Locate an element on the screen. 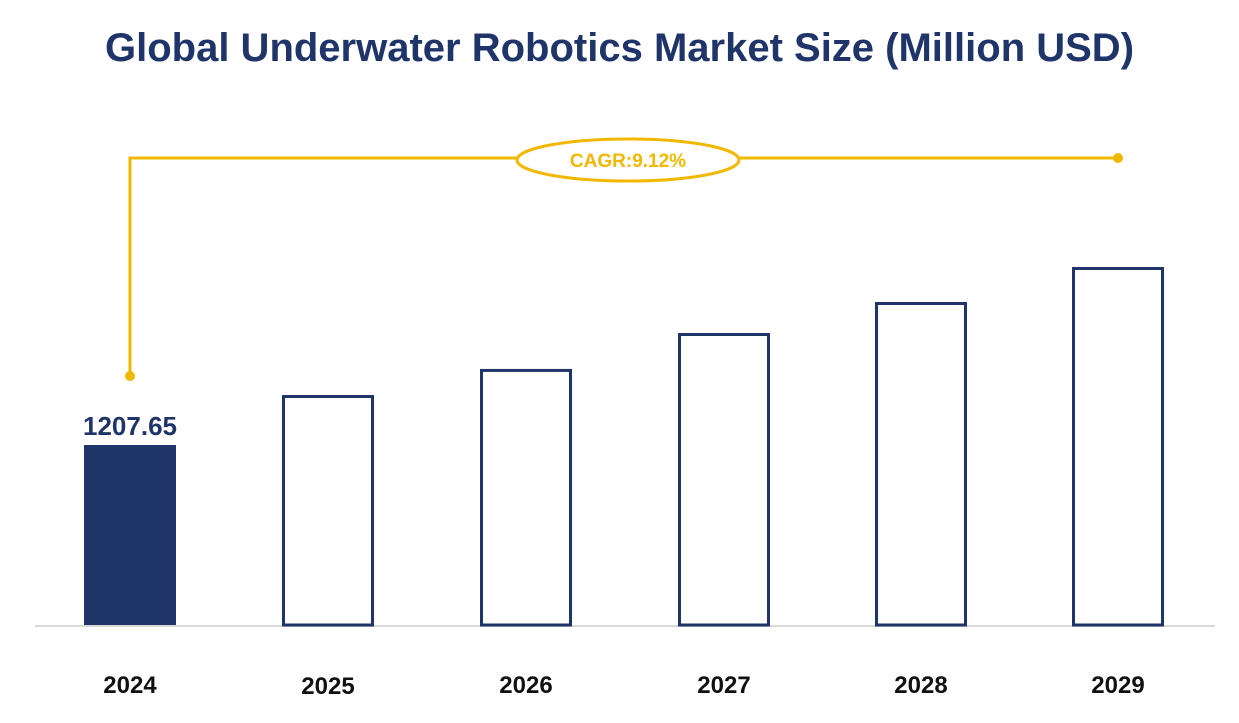  bar-2025 is located at coordinates (328, 511).